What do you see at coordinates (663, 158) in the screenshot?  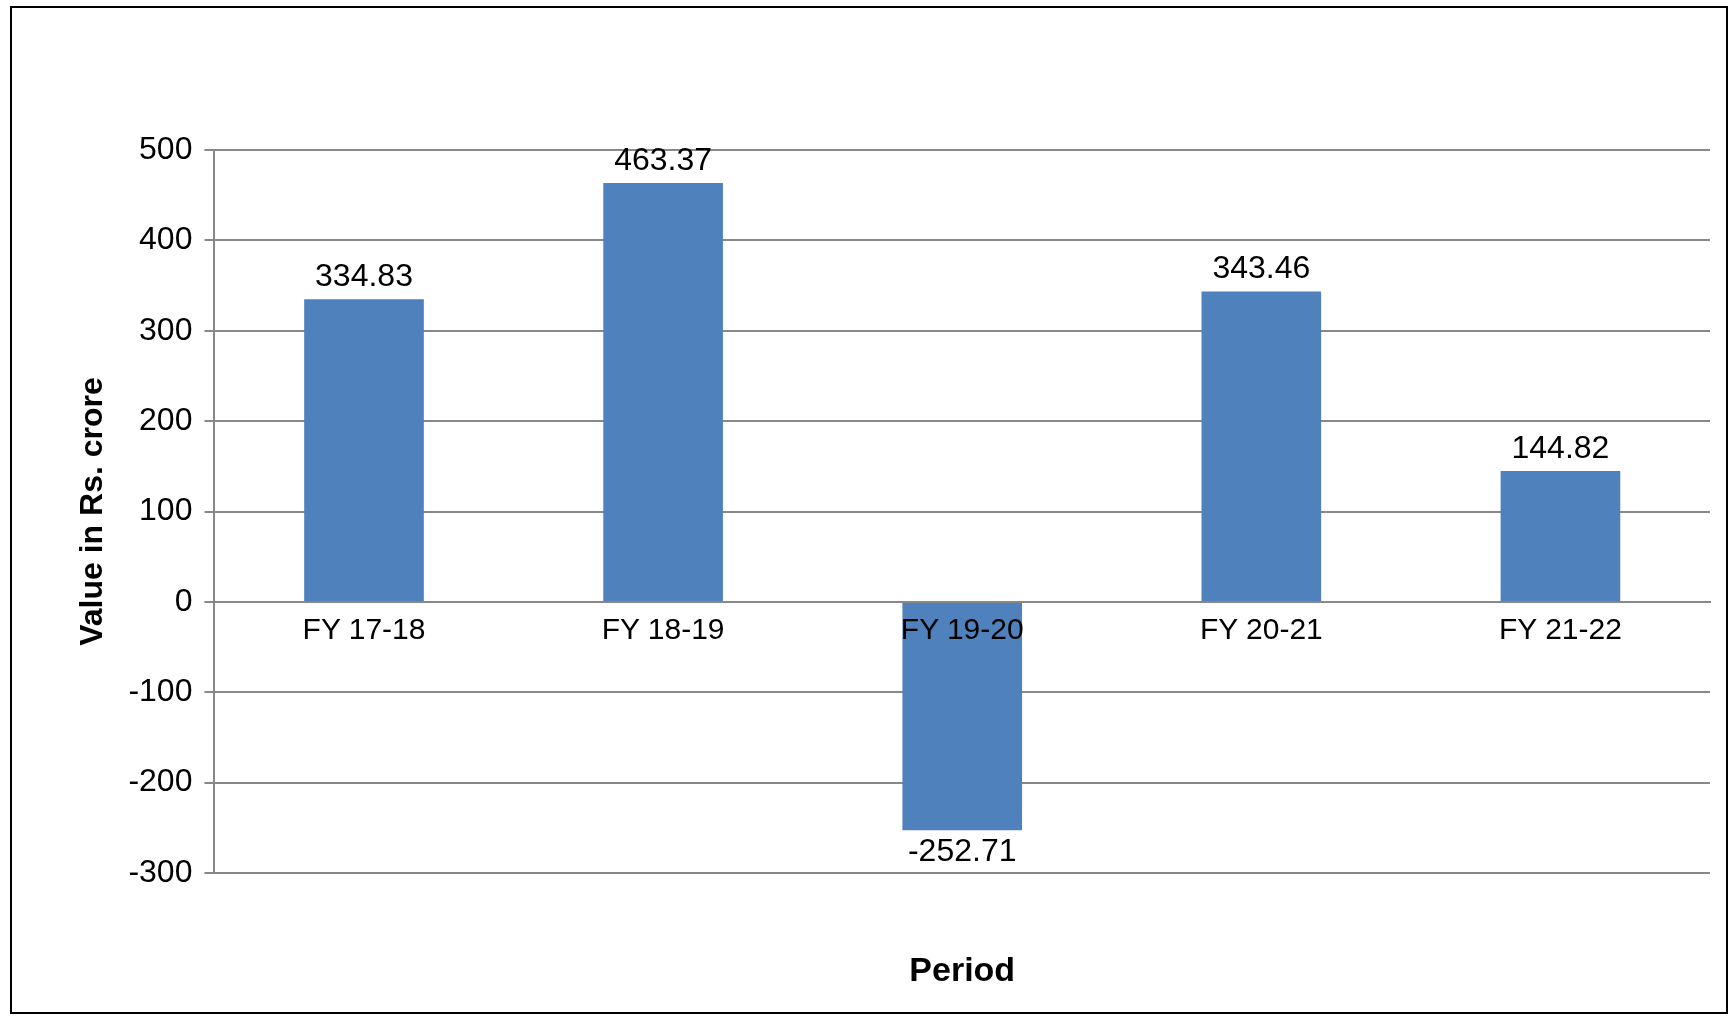 I see `data-label: 463.37` at bounding box center [663, 158].